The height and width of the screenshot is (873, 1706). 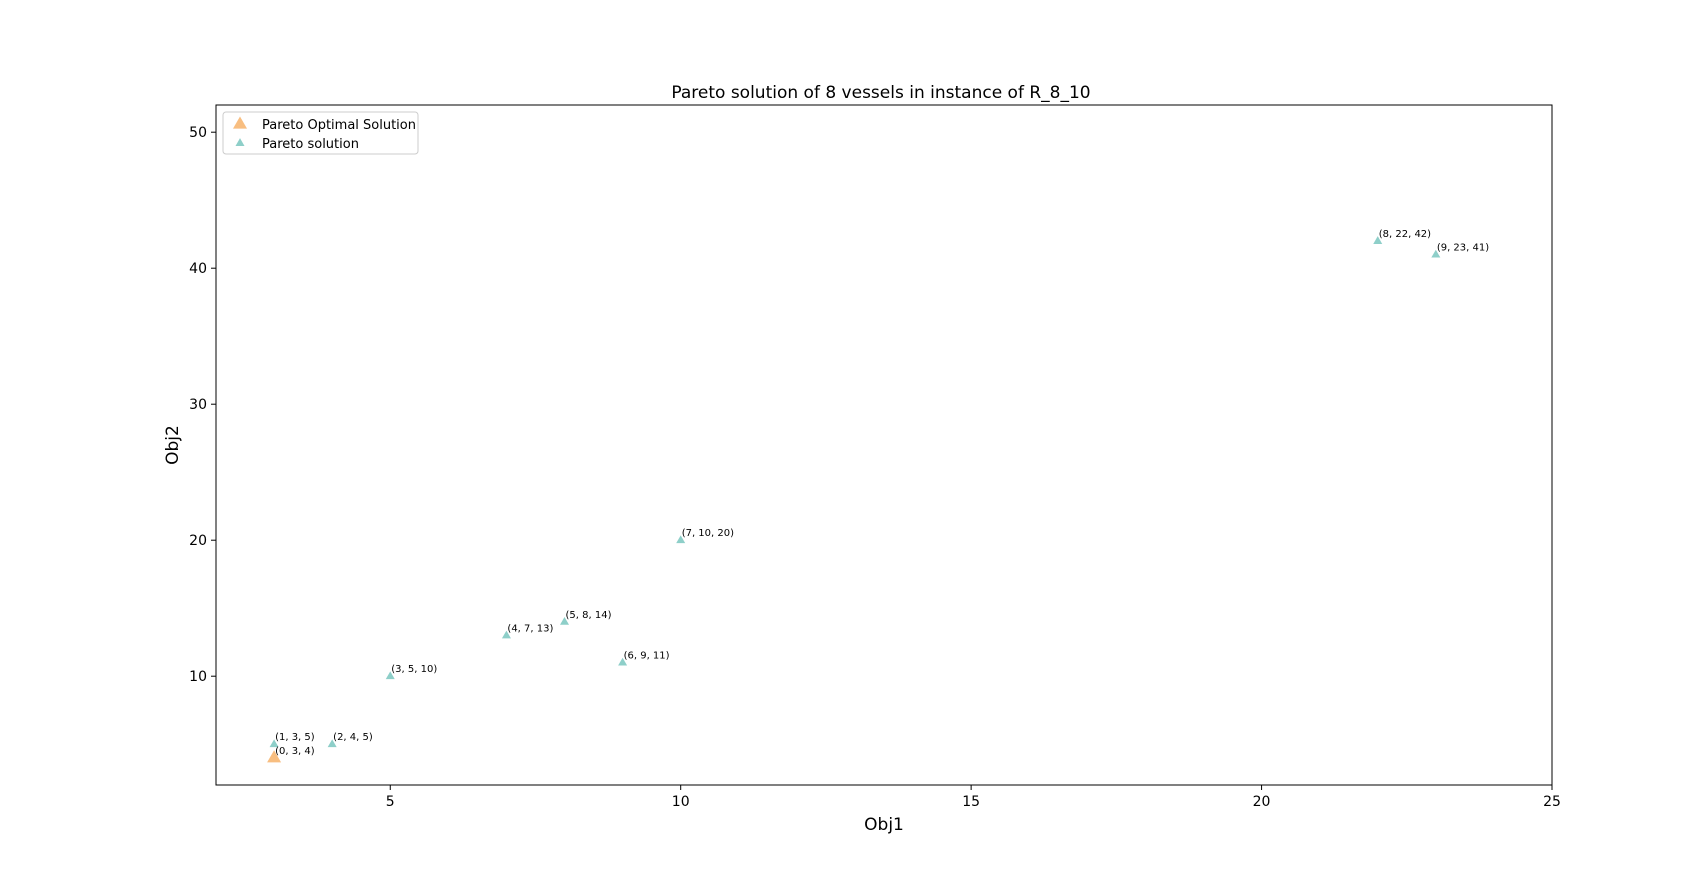 I want to click on x-tick-label: 5, so click(x=390, y=802).